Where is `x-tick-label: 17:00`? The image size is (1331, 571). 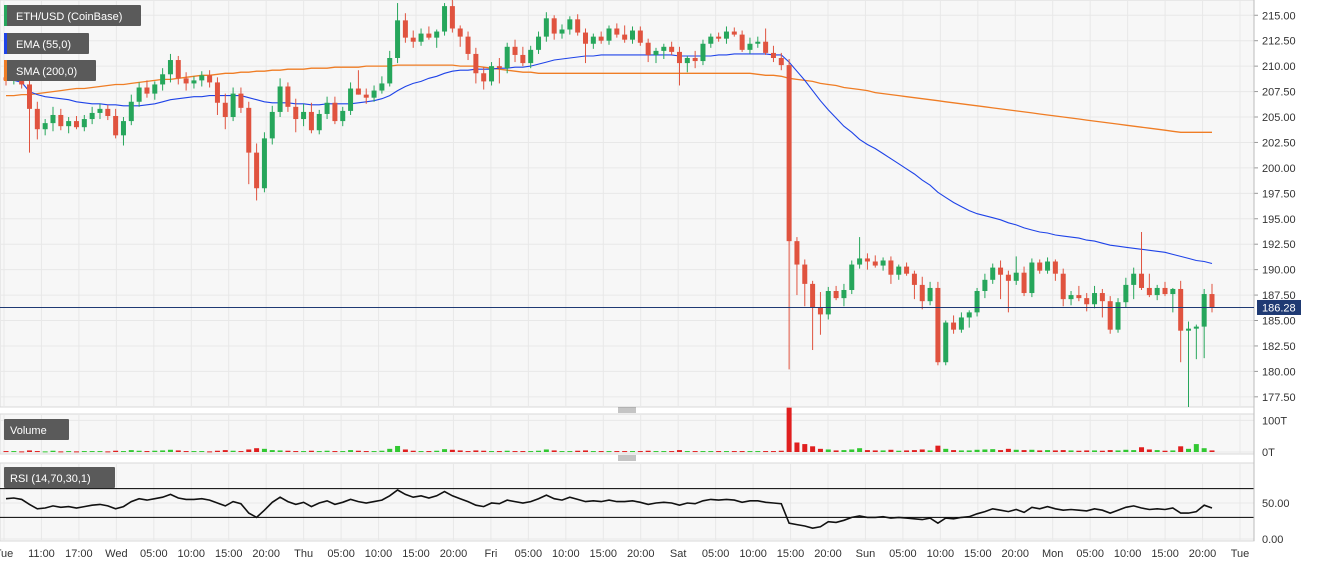 x-tick-label: 17:00 is located at coordinates (79, 554).